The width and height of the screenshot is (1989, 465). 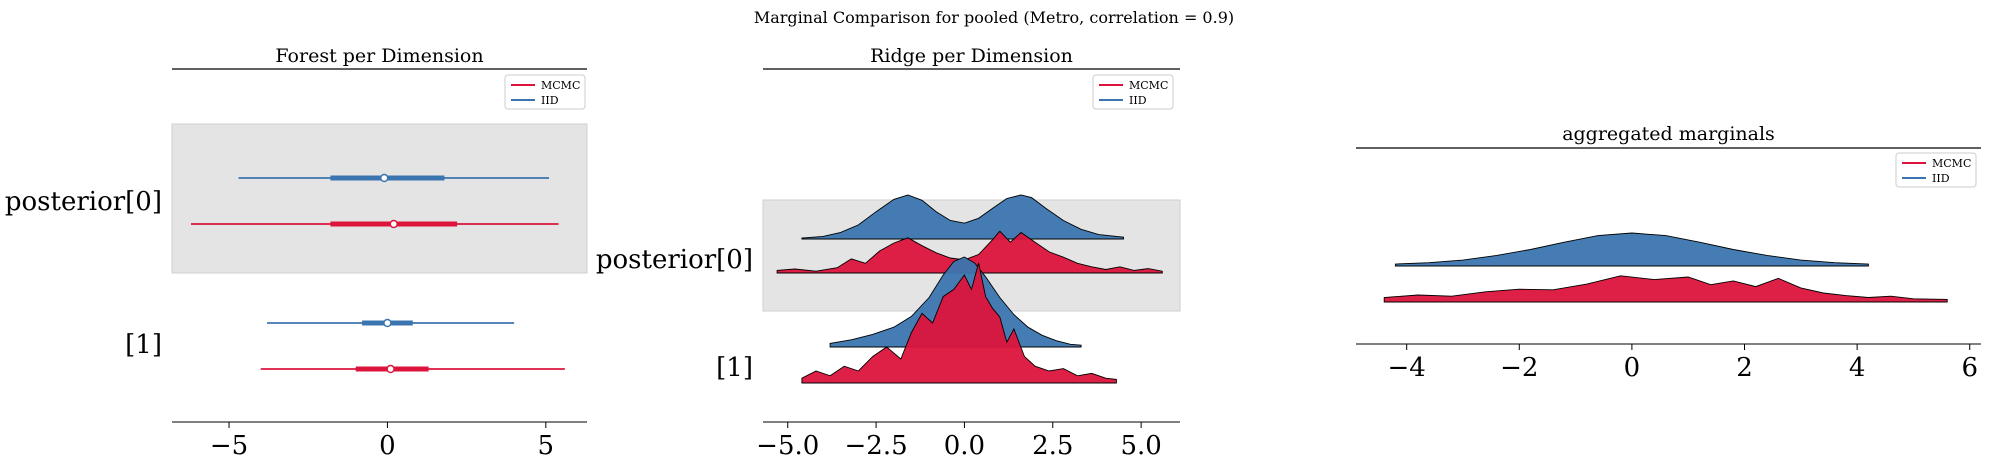 I want to click on ridge-density-iid, so click(x=962, y=217).